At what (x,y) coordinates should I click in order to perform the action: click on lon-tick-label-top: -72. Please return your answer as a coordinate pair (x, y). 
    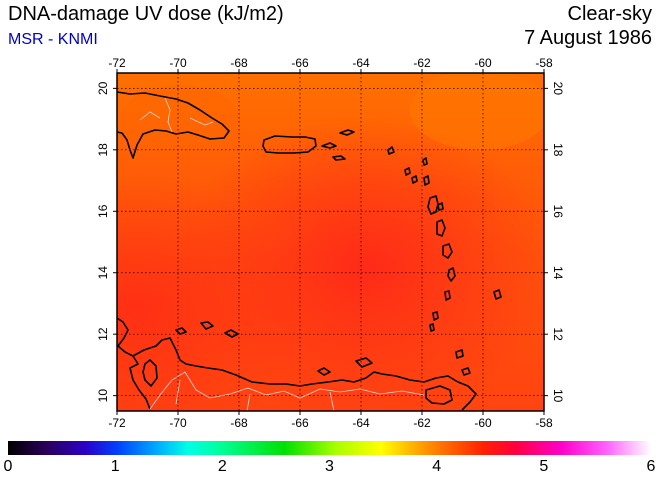
    Looking at the image, I should click on (117, 63).